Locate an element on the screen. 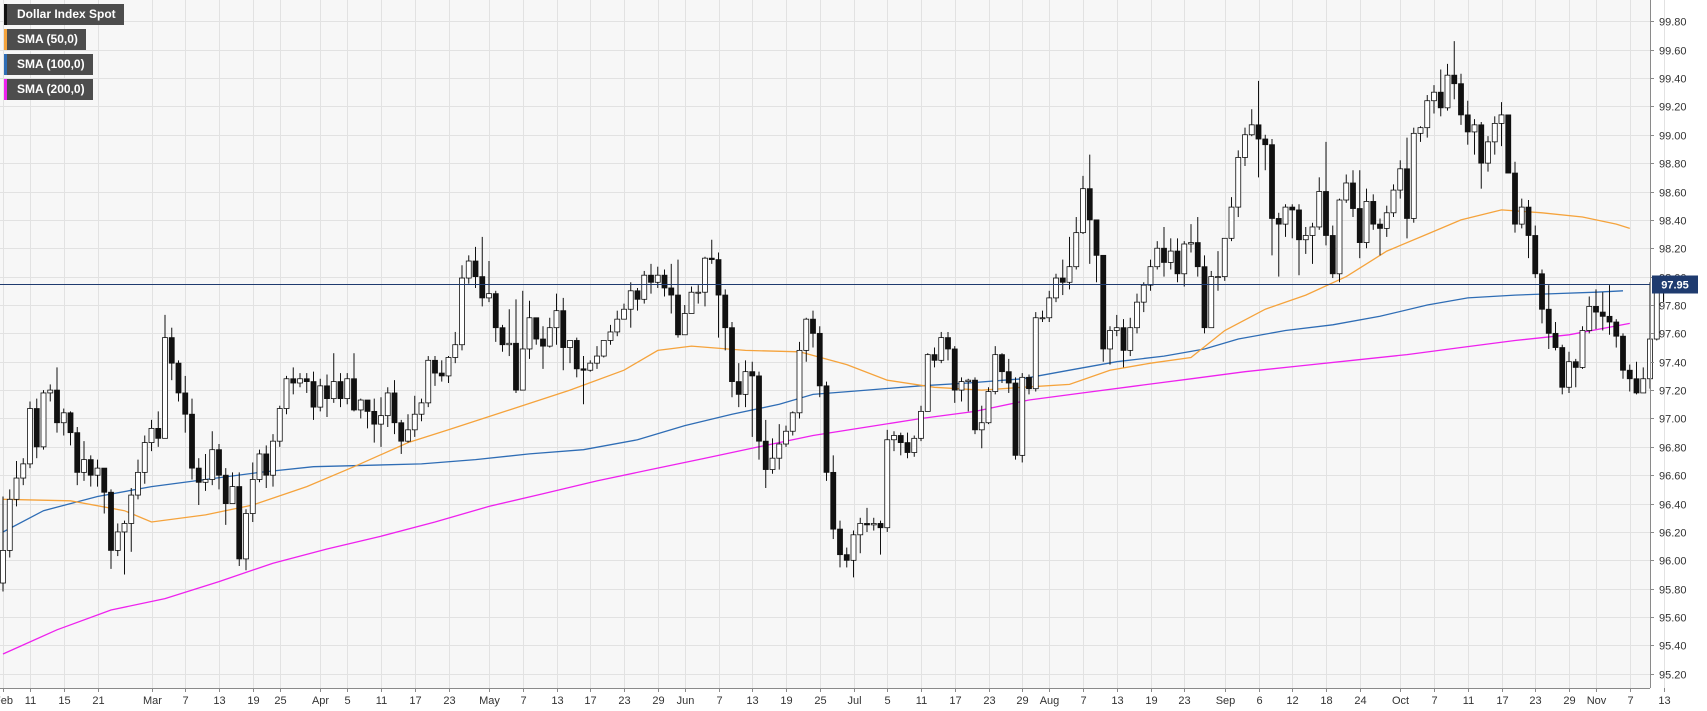 The image size is (1707, 711). x-tick-label: 19 is located at coordinates (786, 701).